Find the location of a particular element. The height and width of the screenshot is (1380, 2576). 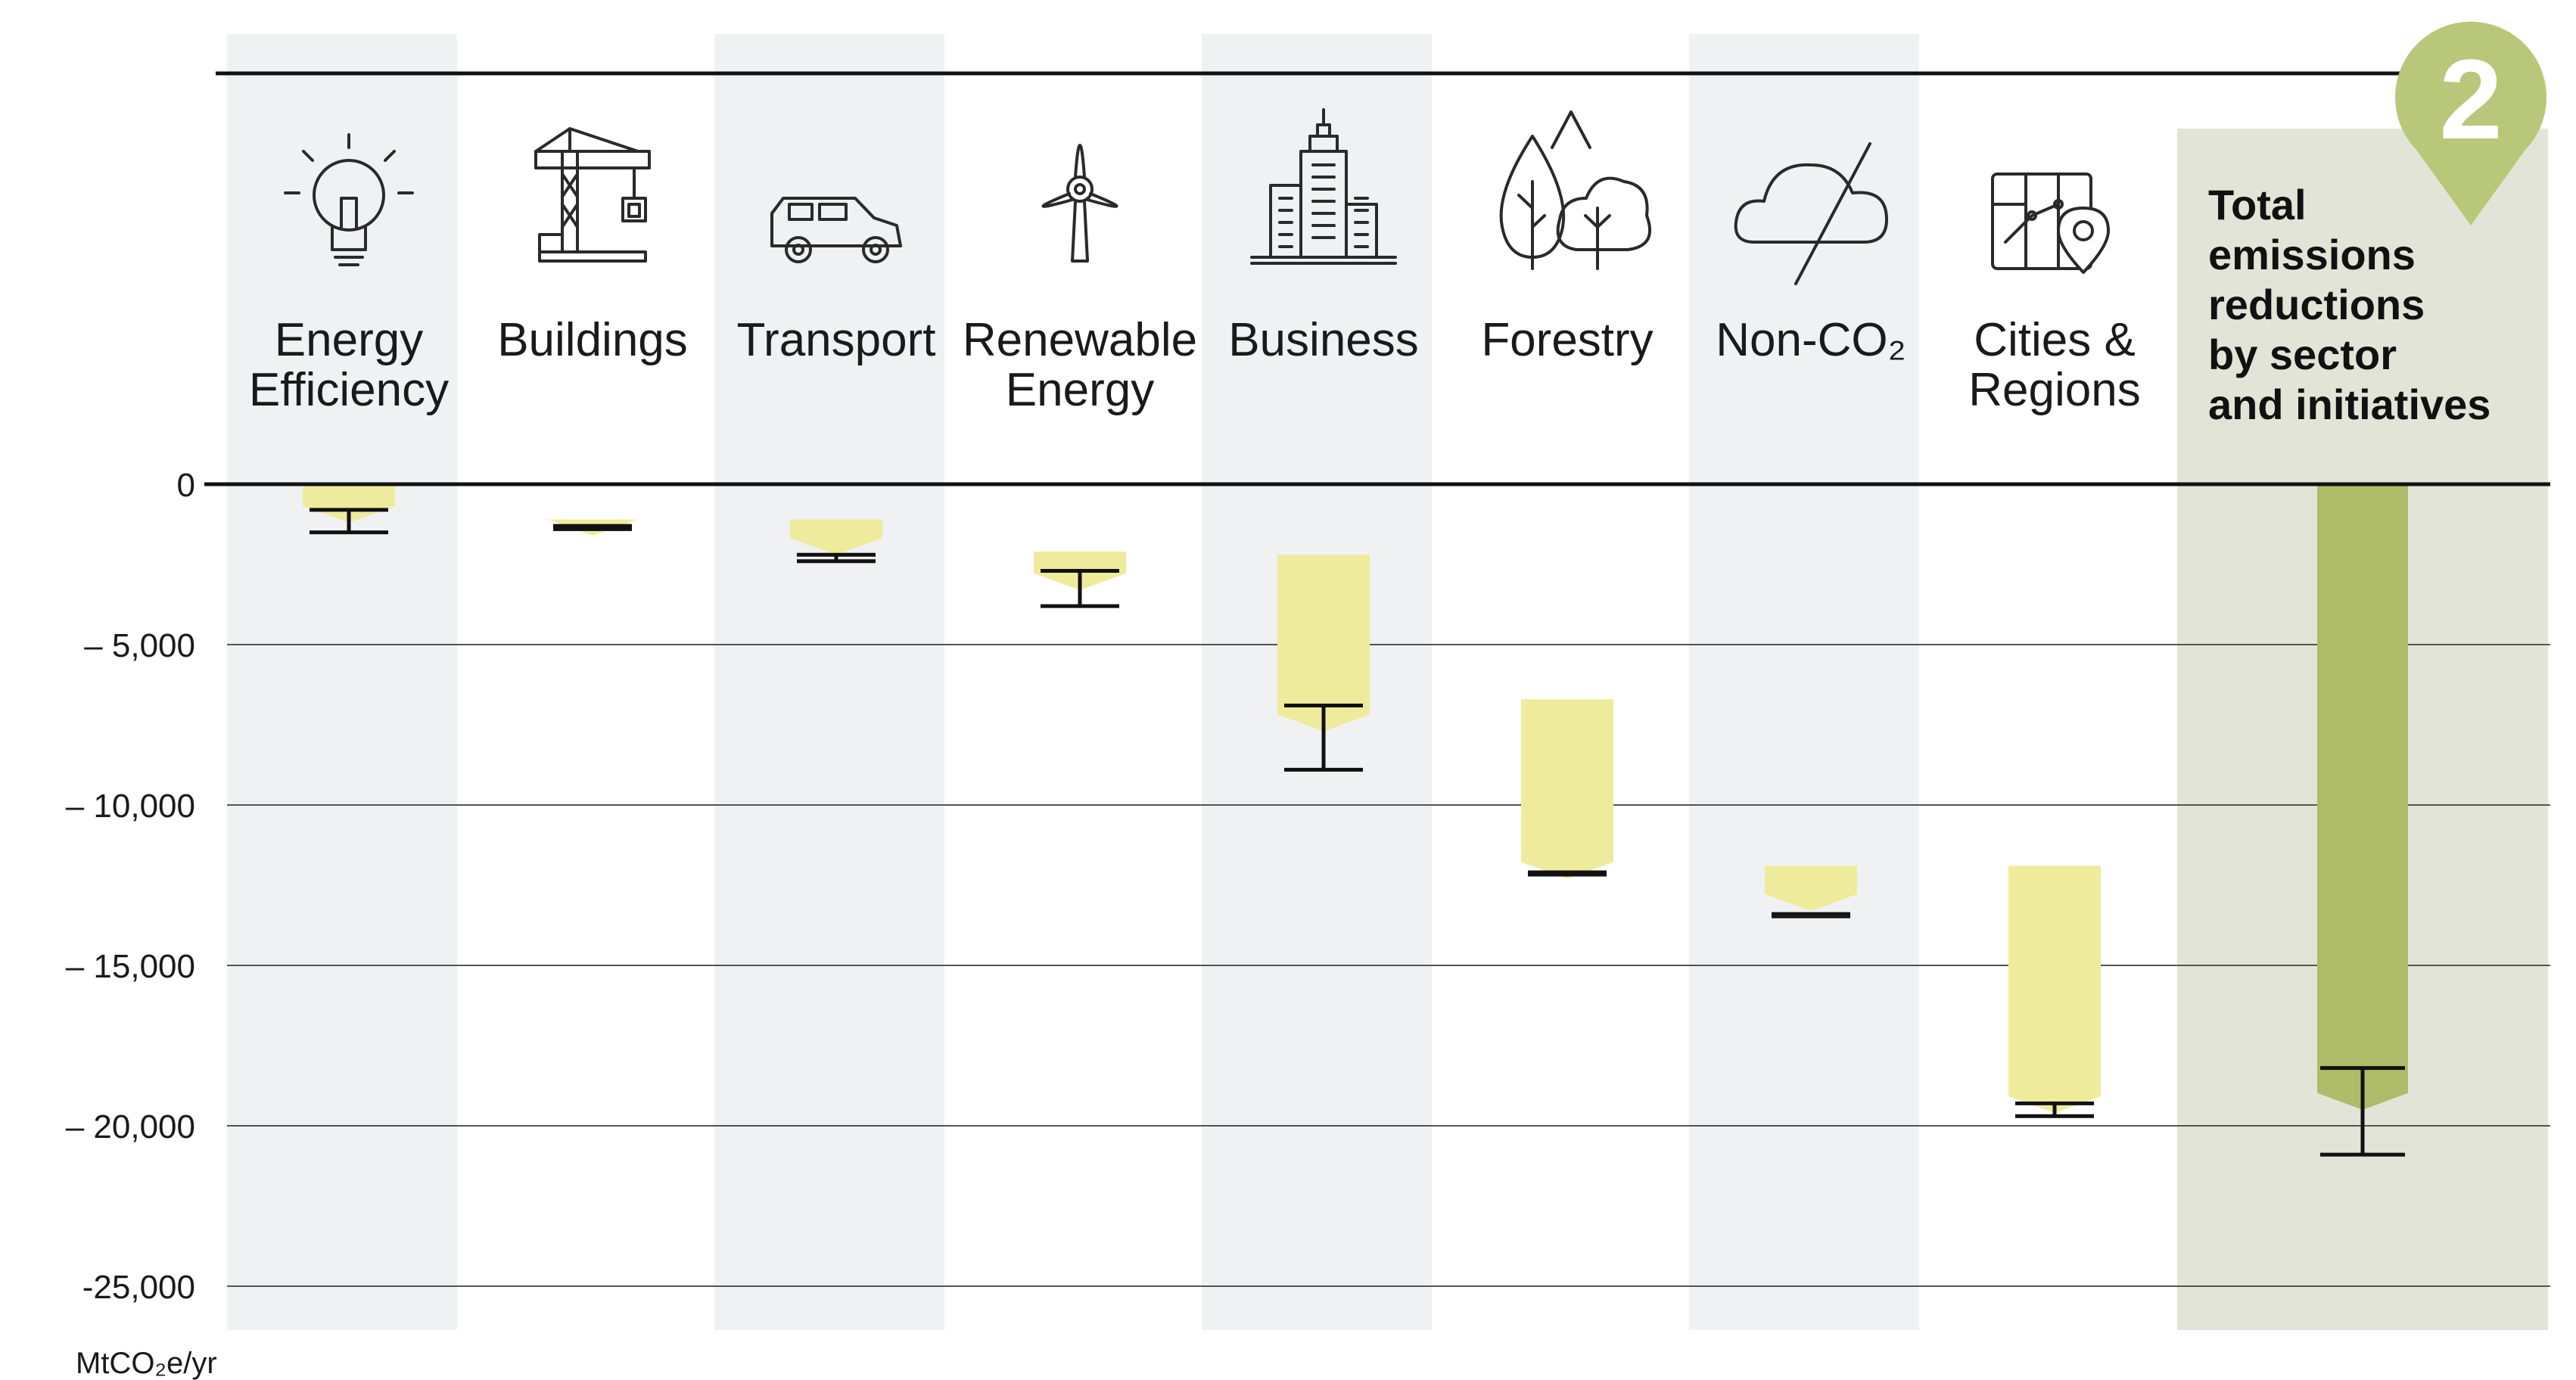

car-icon is located at coordinates (836, 230).